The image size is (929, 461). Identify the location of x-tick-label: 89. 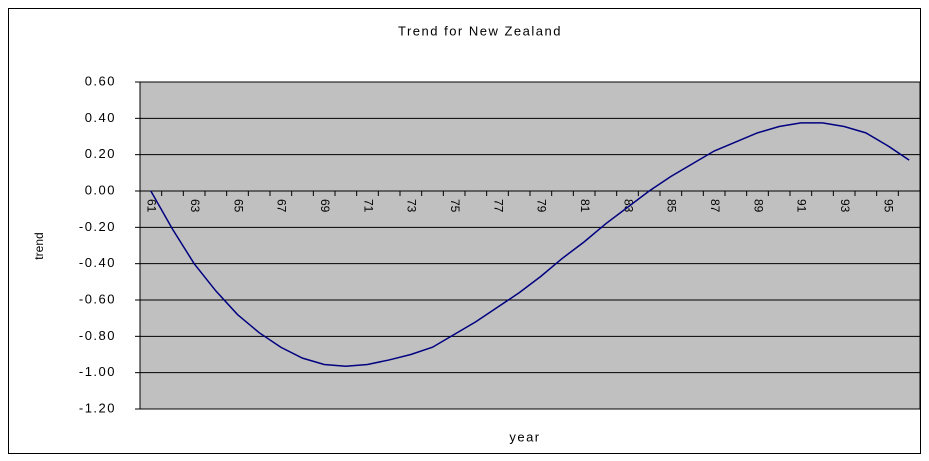
(758, 206).